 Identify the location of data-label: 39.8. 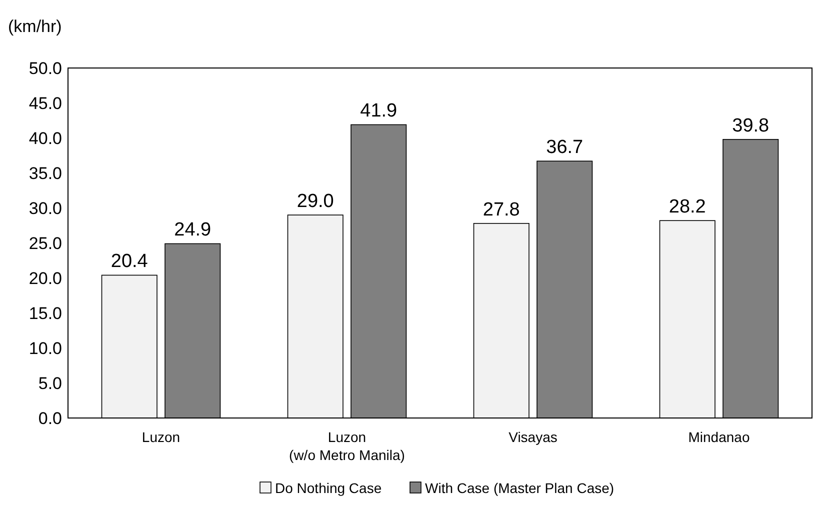
(751, 125).